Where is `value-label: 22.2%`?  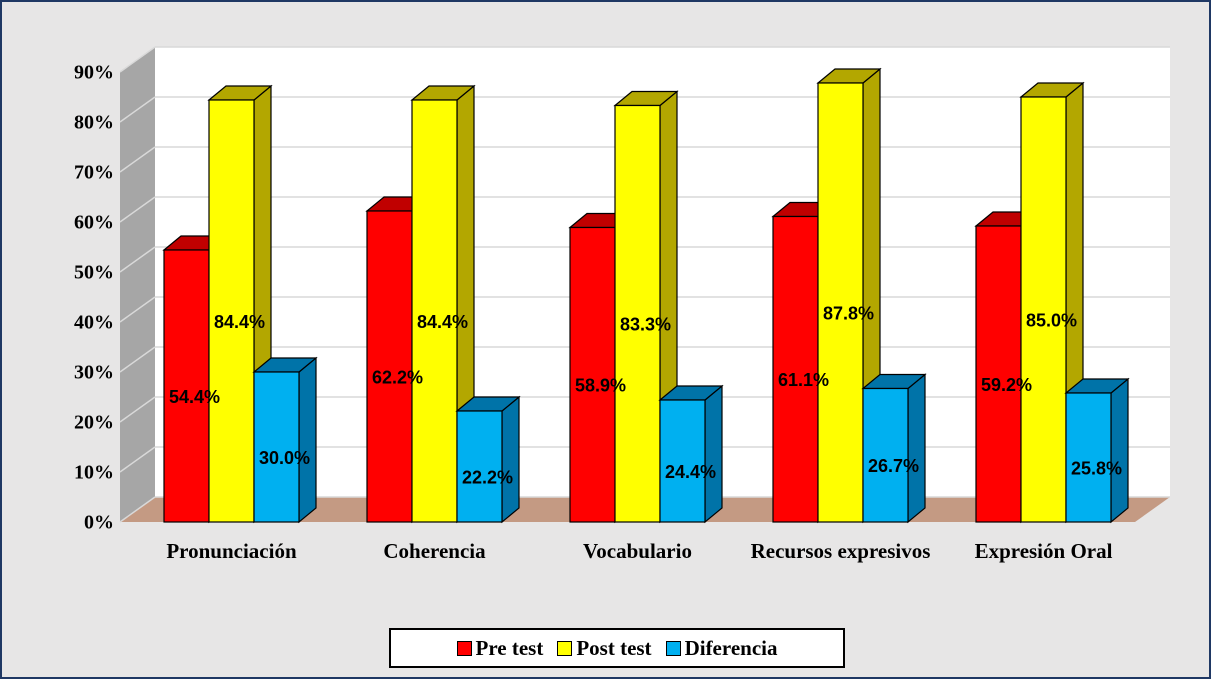
value-label: 22.2% is located at coordinates (487, 477).